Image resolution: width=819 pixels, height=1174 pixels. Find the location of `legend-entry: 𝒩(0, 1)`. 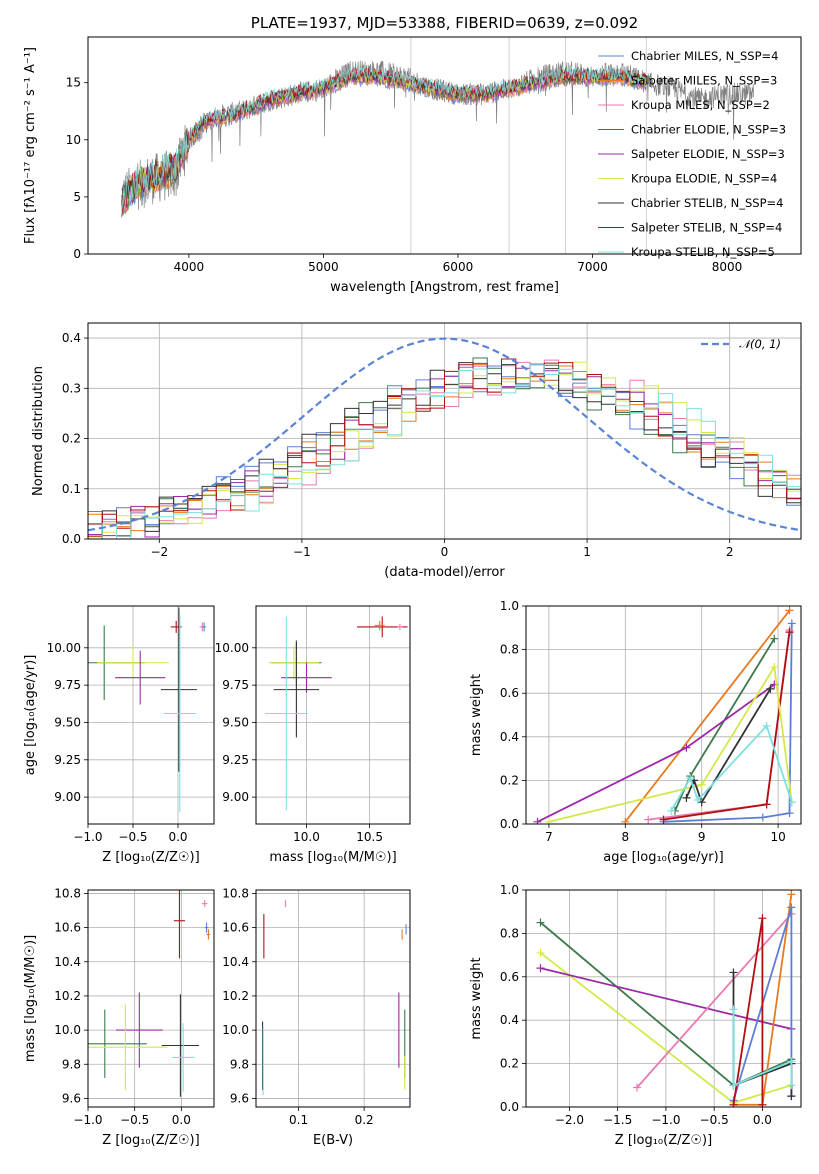

legend-entry: 𝒩(0, 1) is located at coordinates (760, 344).